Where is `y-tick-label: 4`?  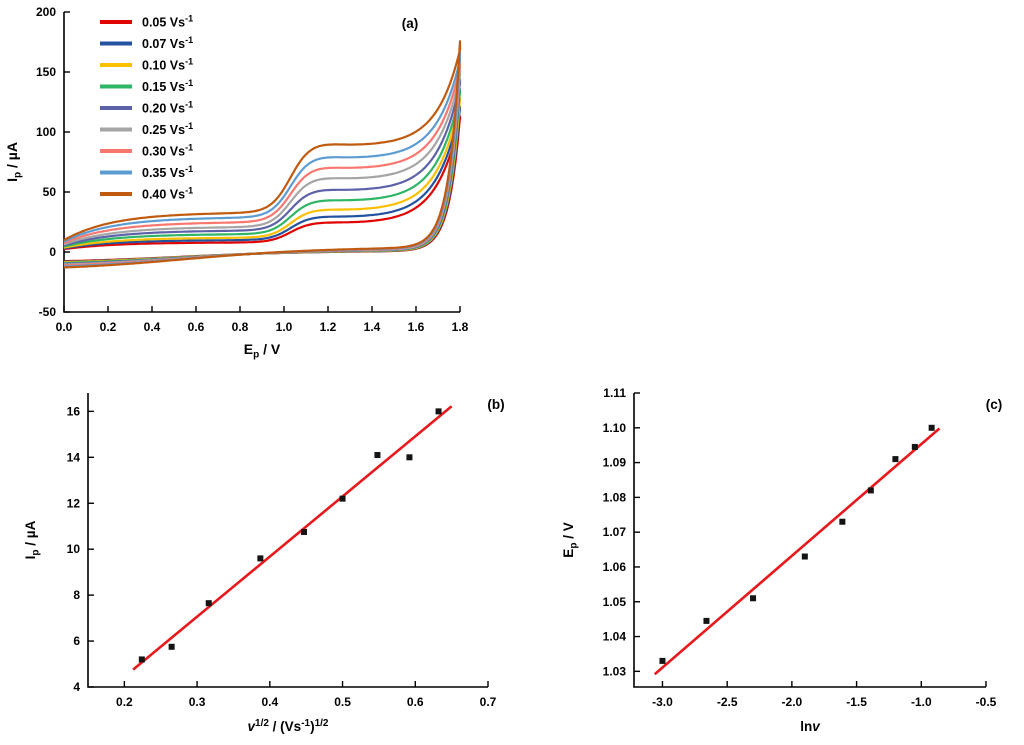
y-tick-label: 4 is located at coordinates (76, 687).